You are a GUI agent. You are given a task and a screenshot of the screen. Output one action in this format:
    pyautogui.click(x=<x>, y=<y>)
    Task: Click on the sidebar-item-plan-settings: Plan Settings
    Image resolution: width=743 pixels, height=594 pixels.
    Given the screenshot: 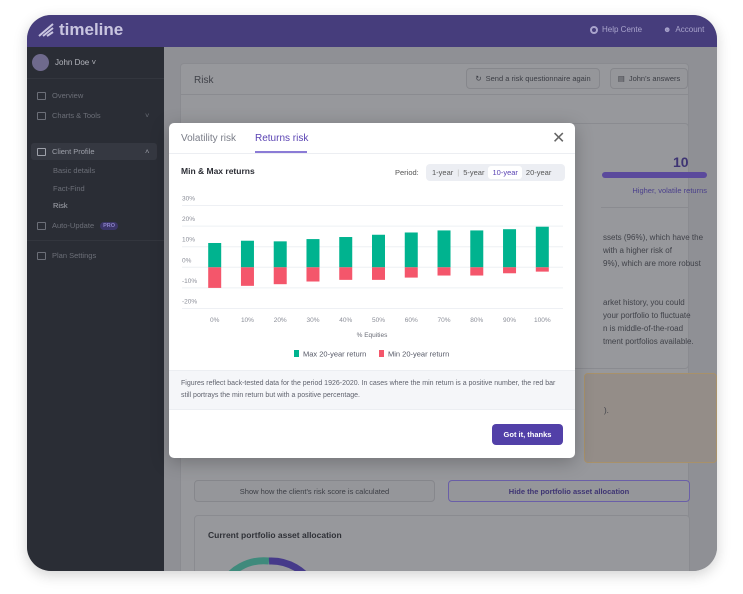 What is the action you would take?
    pyautogui.click(x=66, y=255)
    